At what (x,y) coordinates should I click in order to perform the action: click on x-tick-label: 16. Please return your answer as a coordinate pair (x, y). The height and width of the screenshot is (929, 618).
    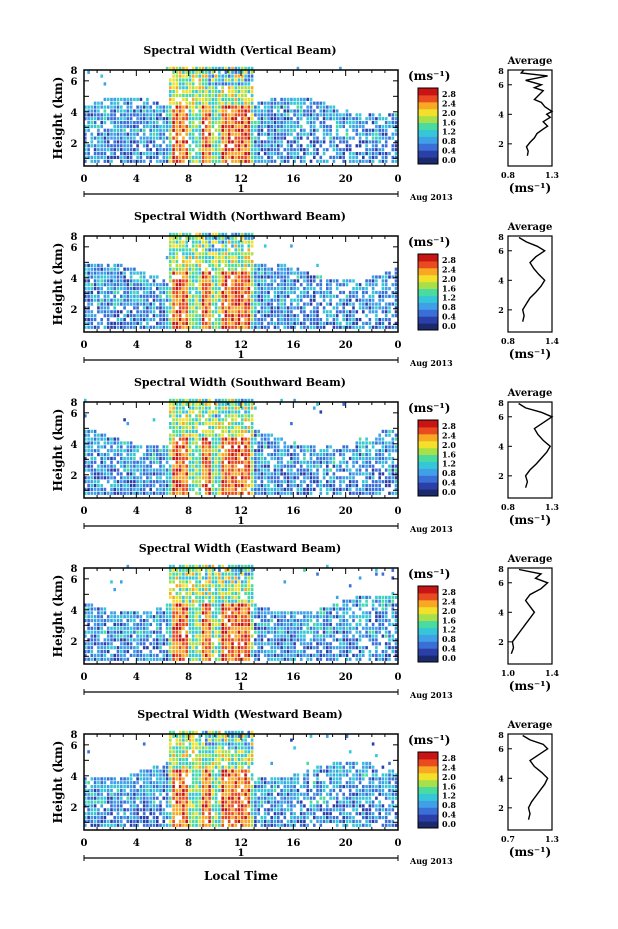
    Looking at the image, I should click on (293, 179).